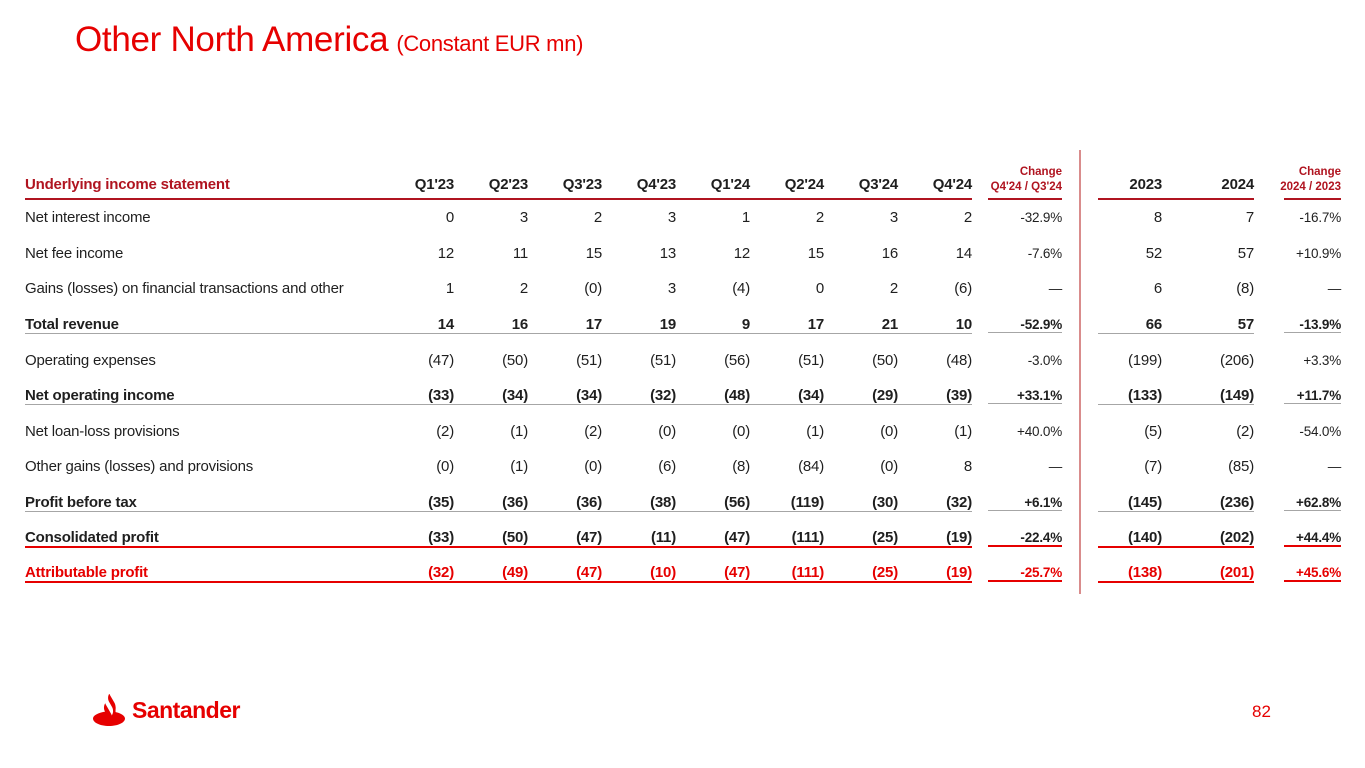 The image size is (1365, 768). Describe the element at coordinates (737, 360) in the screenshot. I see `cell-q1-24: (56)` at that location.